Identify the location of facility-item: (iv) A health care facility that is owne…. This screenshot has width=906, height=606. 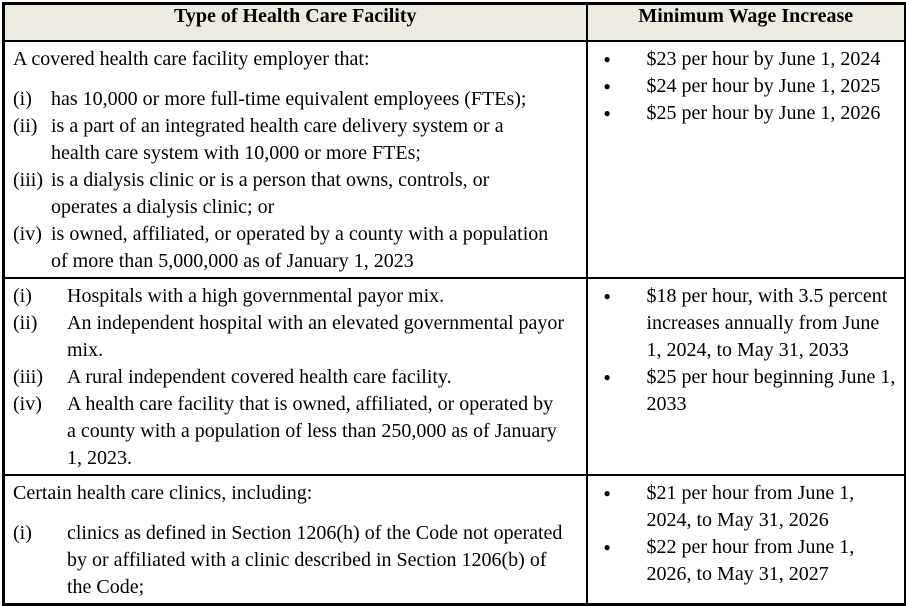
(297, 431).